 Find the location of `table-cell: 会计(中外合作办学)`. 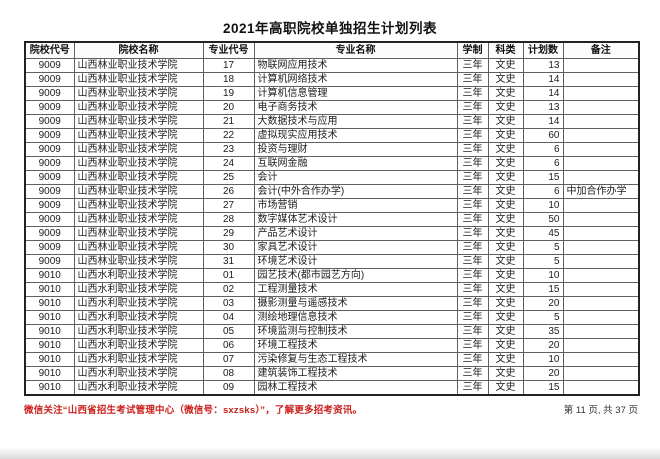

table-cell: 会计(中外合作办学) is located at coordinates (355, 191).